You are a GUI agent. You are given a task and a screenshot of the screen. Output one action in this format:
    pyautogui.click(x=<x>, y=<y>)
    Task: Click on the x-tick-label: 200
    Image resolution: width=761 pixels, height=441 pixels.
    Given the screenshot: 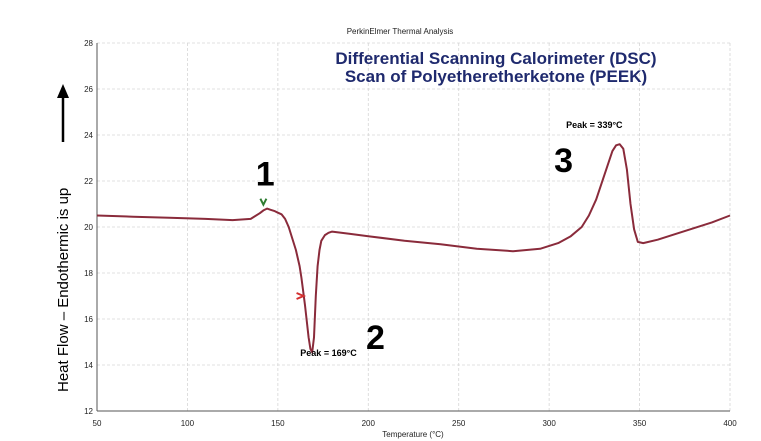 What is the action you would take?
    pyautogui.click(x=369, y=423)
    